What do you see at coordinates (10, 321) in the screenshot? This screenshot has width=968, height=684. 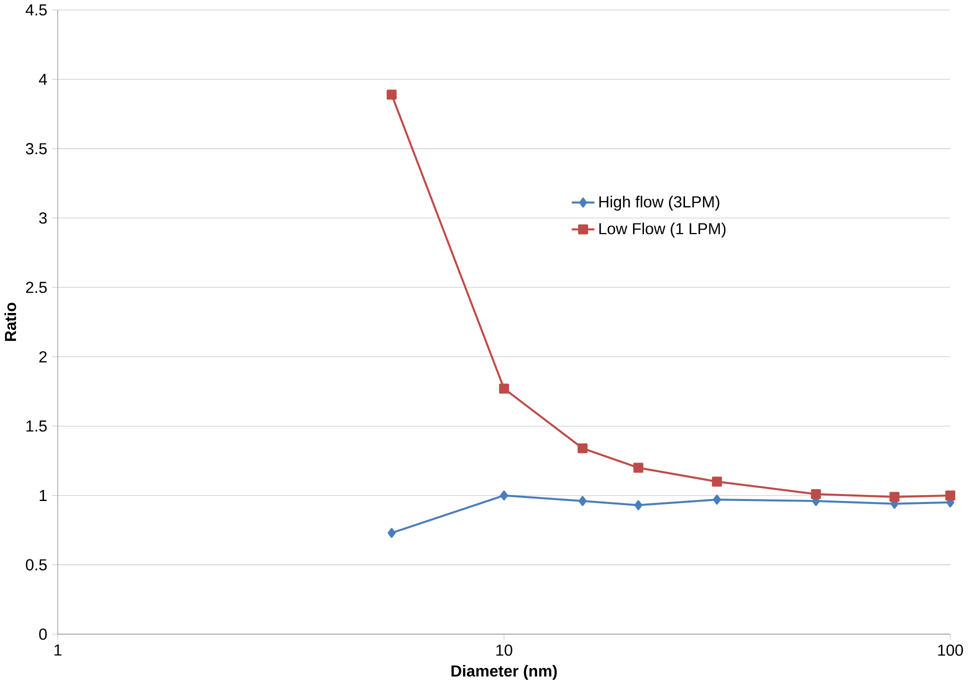 I see `y-axis-title: Ratio` at bounding box center [10, 321].